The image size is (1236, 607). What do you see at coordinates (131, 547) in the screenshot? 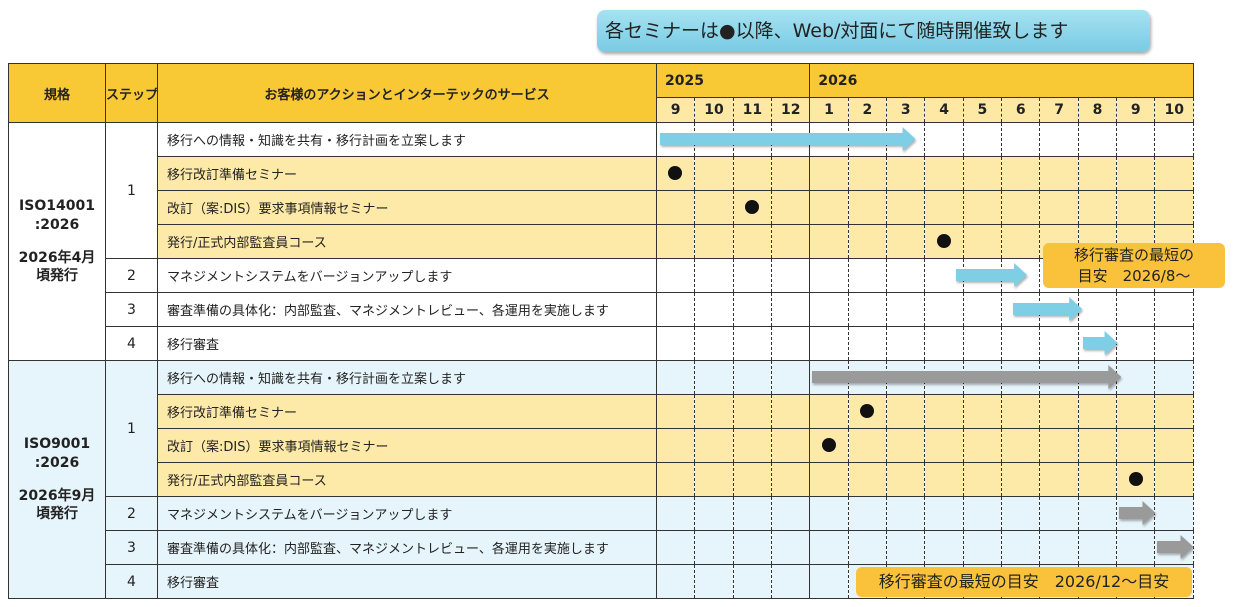
I see `step-number: 3` at bounding box center [131, 547].